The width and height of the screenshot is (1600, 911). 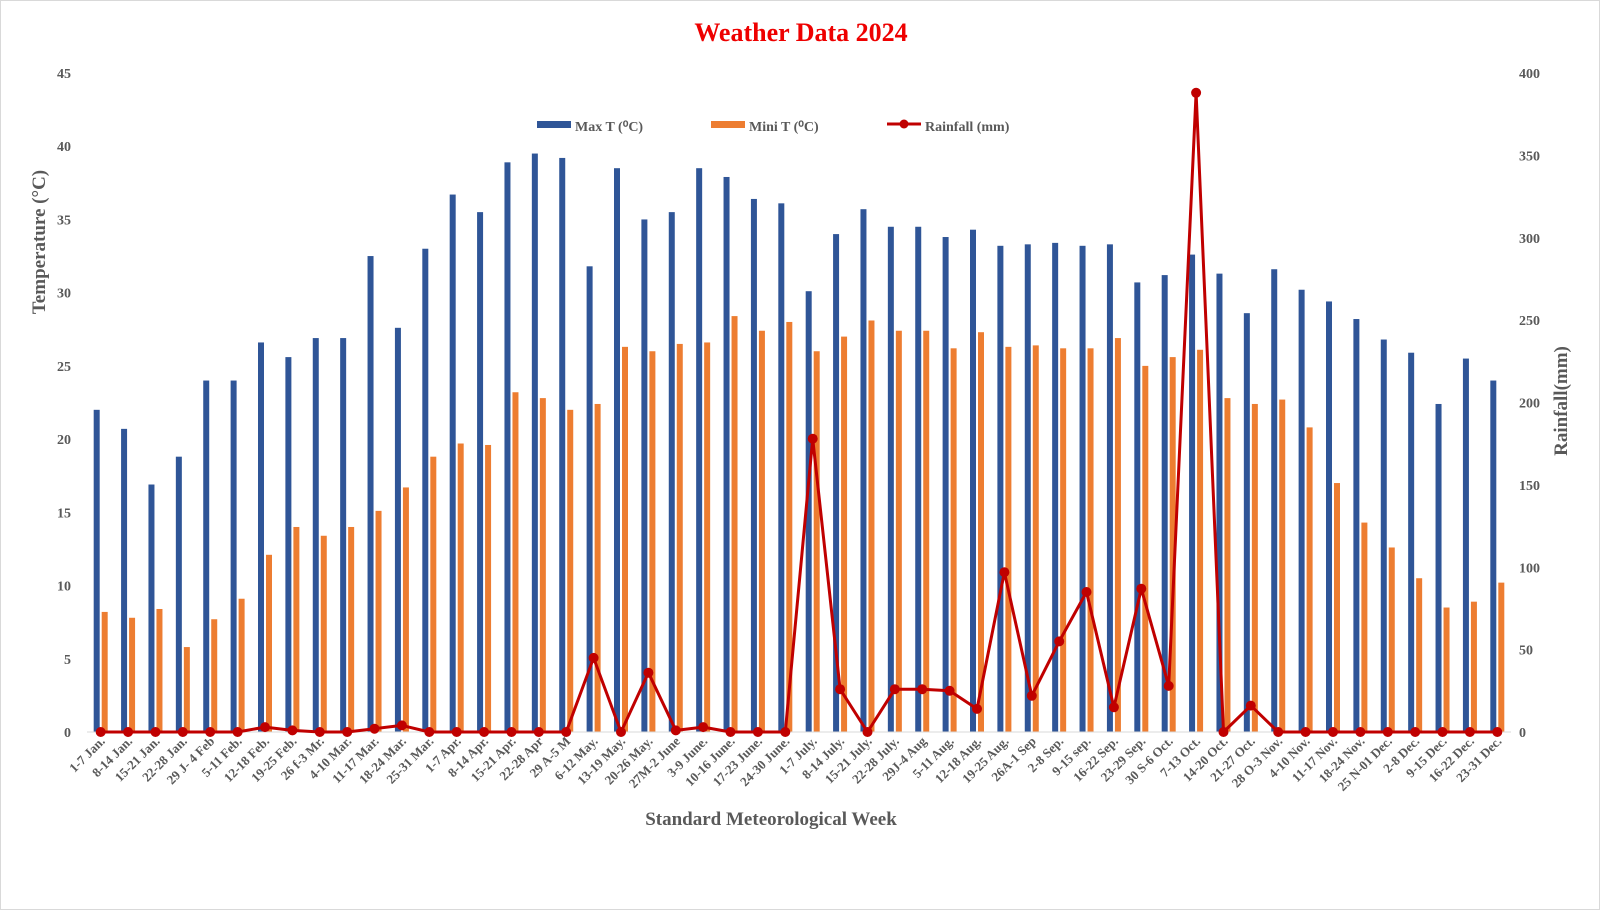 What do you see at coordinates (64, 440) in the screenshot?
I see `y-tick-label: 20` at bounding box center [64, 440].